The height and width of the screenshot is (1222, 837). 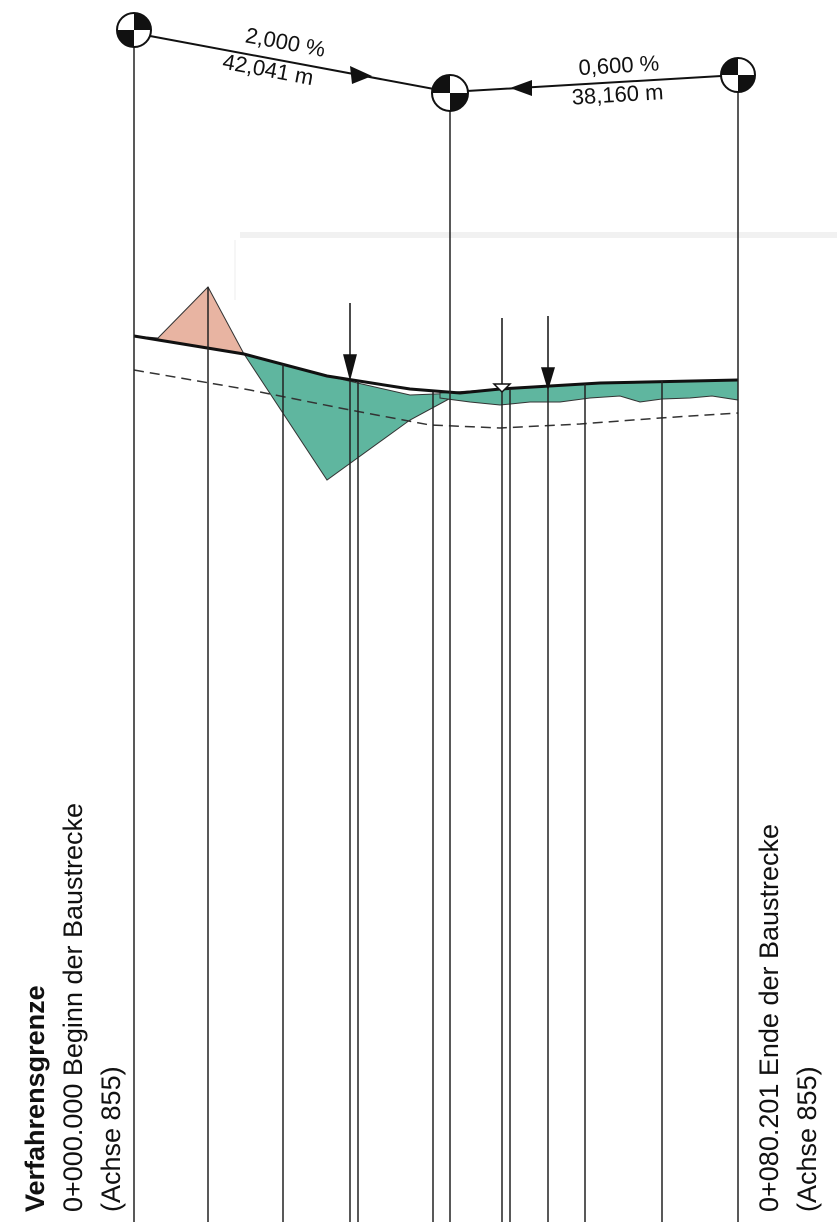 What do you see at coordinates (436, 399) in the screenshot?
I see `existing-ground-dashed` at bounding box center [436, 399].